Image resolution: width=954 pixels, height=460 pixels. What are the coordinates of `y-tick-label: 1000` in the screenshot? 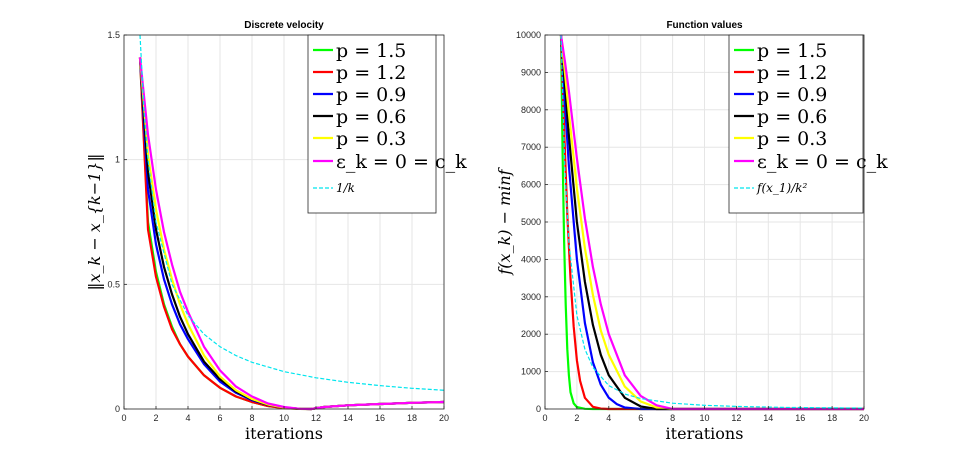 It's located at (531, 372).